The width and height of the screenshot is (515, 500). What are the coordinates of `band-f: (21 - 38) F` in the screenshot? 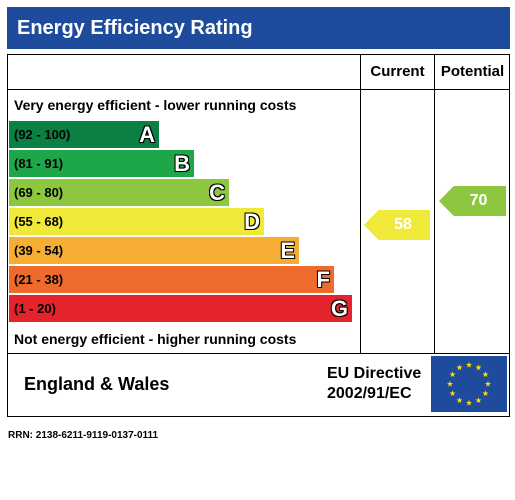 It's located at (171, 279).